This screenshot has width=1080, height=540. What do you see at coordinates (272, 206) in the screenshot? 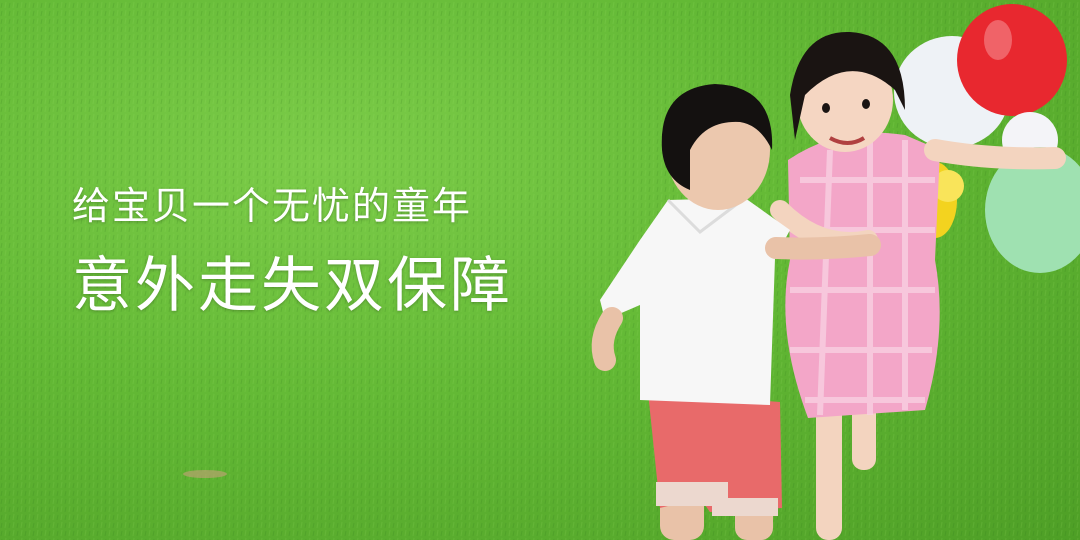
I see `banner-subtitle: 给宝贝一个无忧的童年` at bounding box center [272, 206].